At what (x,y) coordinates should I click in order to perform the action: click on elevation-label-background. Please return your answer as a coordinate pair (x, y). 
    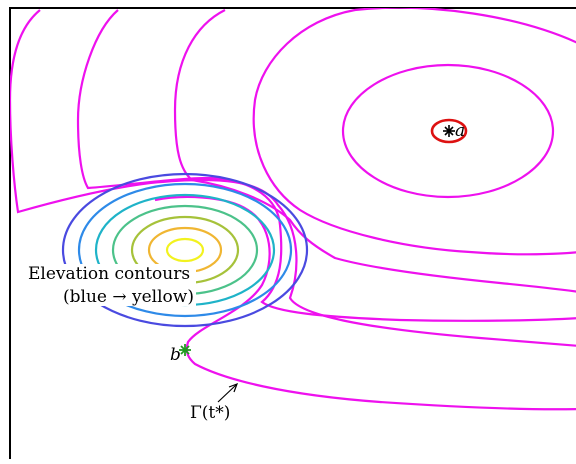
    Looking at the image, I should click on (110, 285).